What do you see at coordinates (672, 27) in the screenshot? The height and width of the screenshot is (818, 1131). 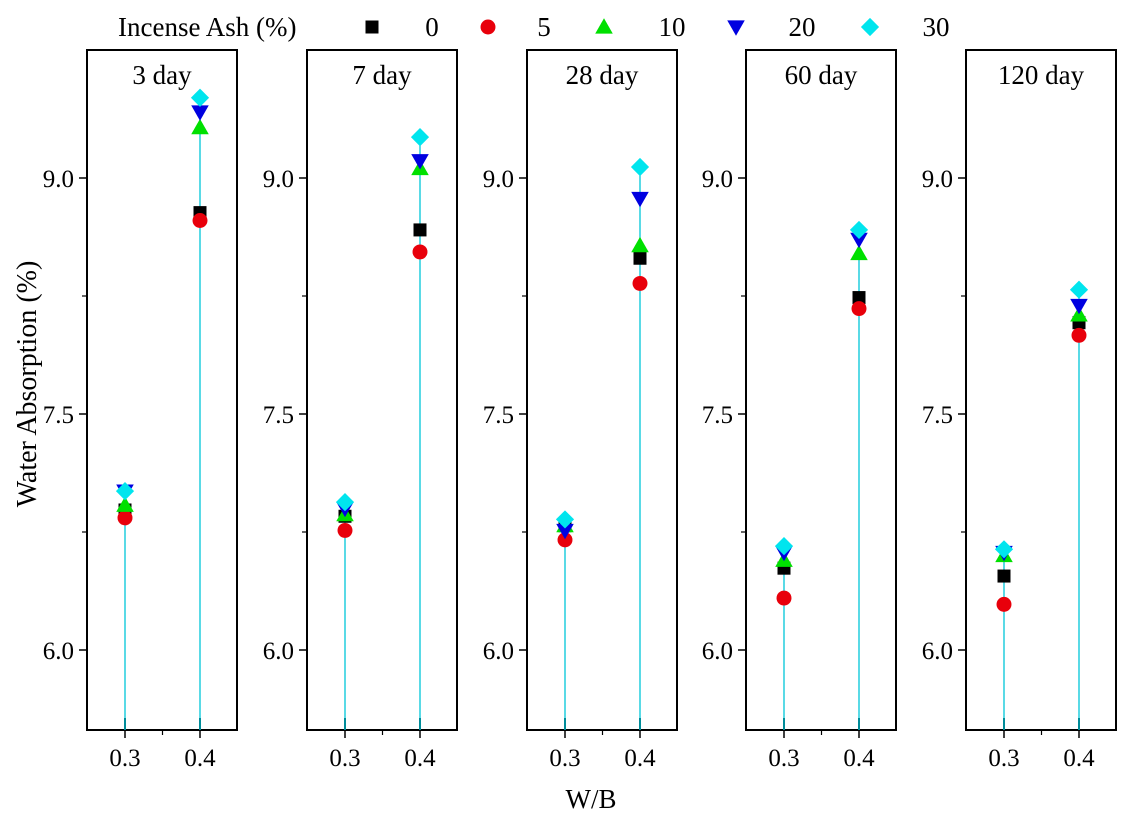 I see `legend-label-10: 10` at bounding box center [672, 27].